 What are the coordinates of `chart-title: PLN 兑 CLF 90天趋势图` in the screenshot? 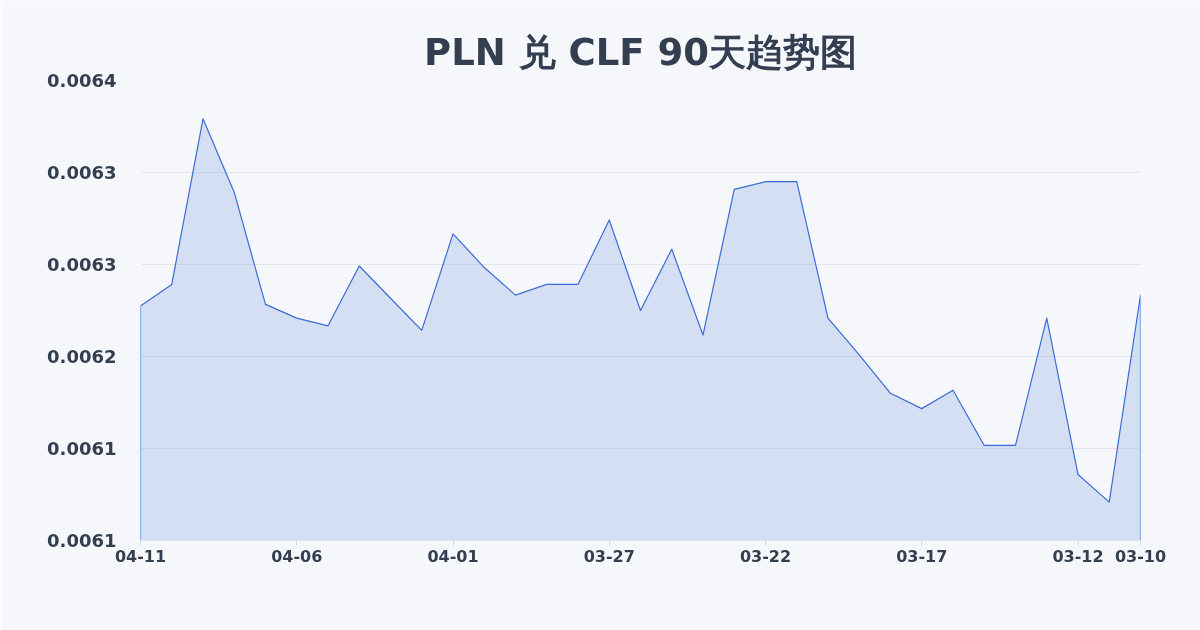 It's located at (640, 52).